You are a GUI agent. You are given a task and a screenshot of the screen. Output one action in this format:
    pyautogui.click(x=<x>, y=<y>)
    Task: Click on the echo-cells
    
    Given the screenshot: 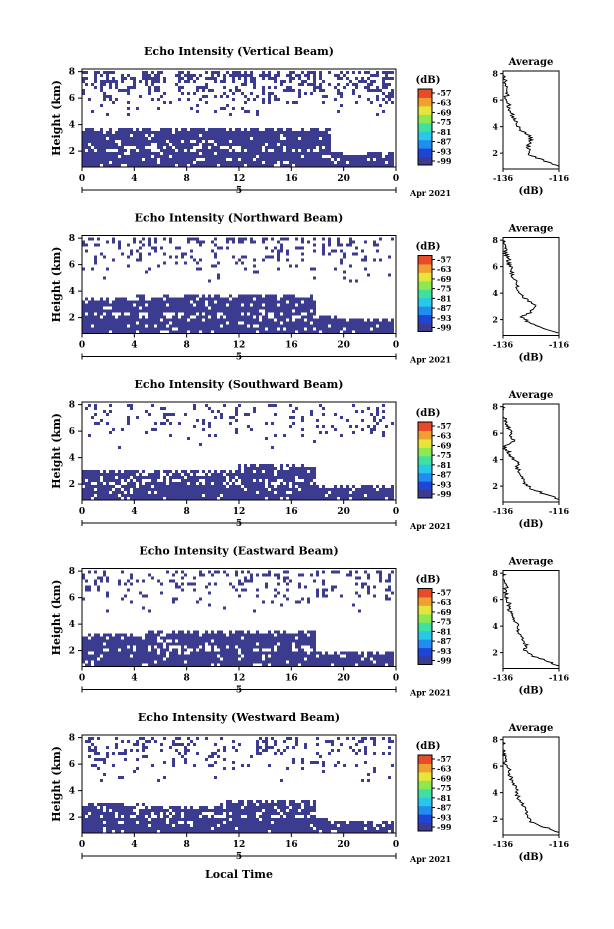 What is the action you would take?
    pyautogui.click(x=238, y=785)
    